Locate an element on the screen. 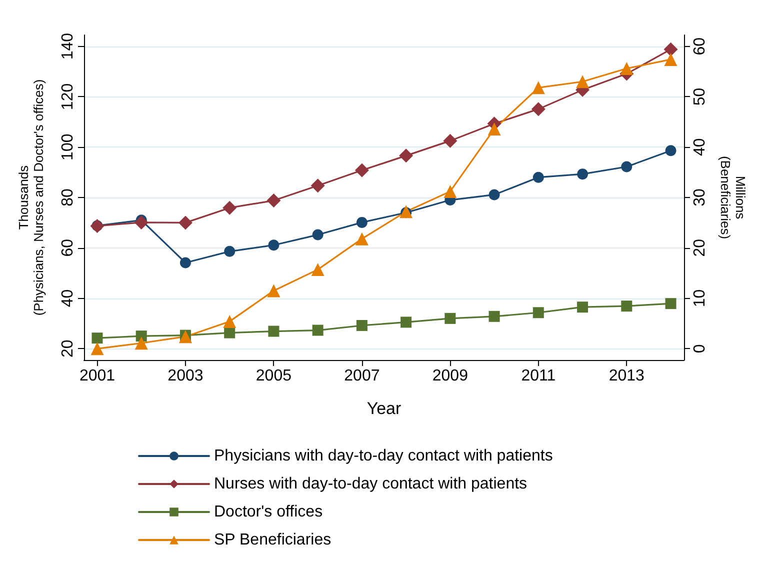  y-tick-label: 100 is located at coordinates (68, 147).